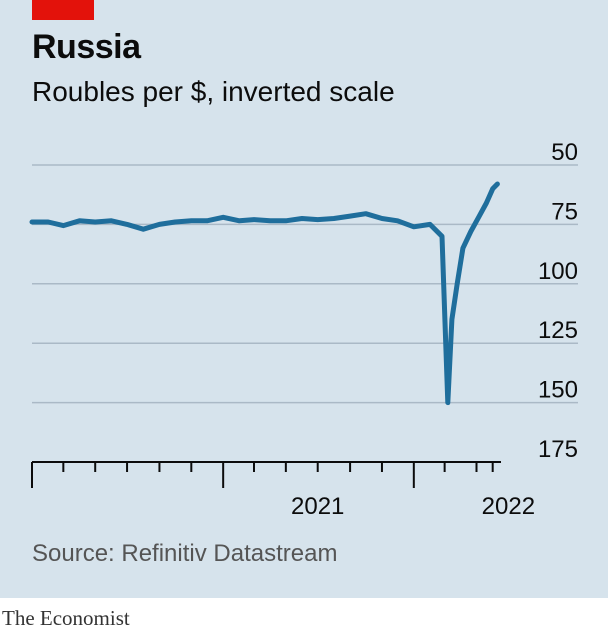  Describe the element at coordinates (564, 211) in the screenshot. I see `y-tick-label: 75` at that location.